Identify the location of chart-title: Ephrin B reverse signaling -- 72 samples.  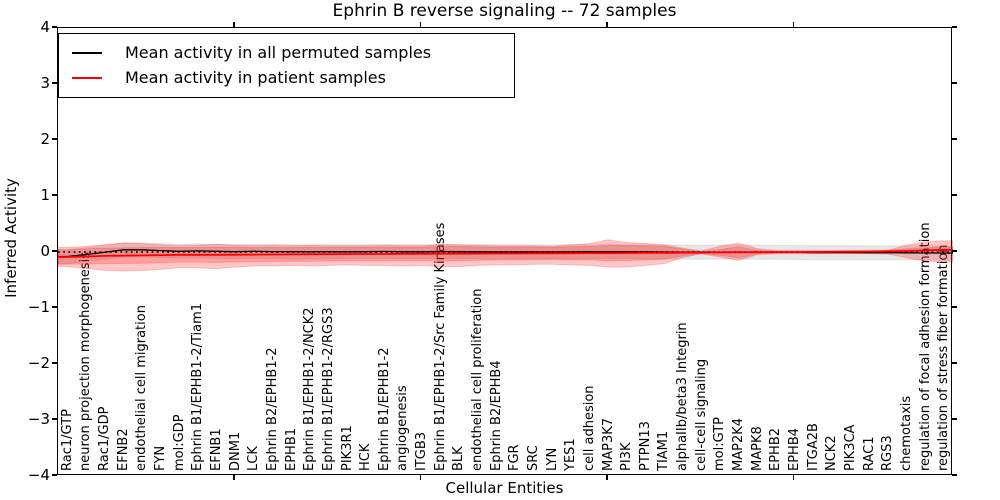
(504, 11).